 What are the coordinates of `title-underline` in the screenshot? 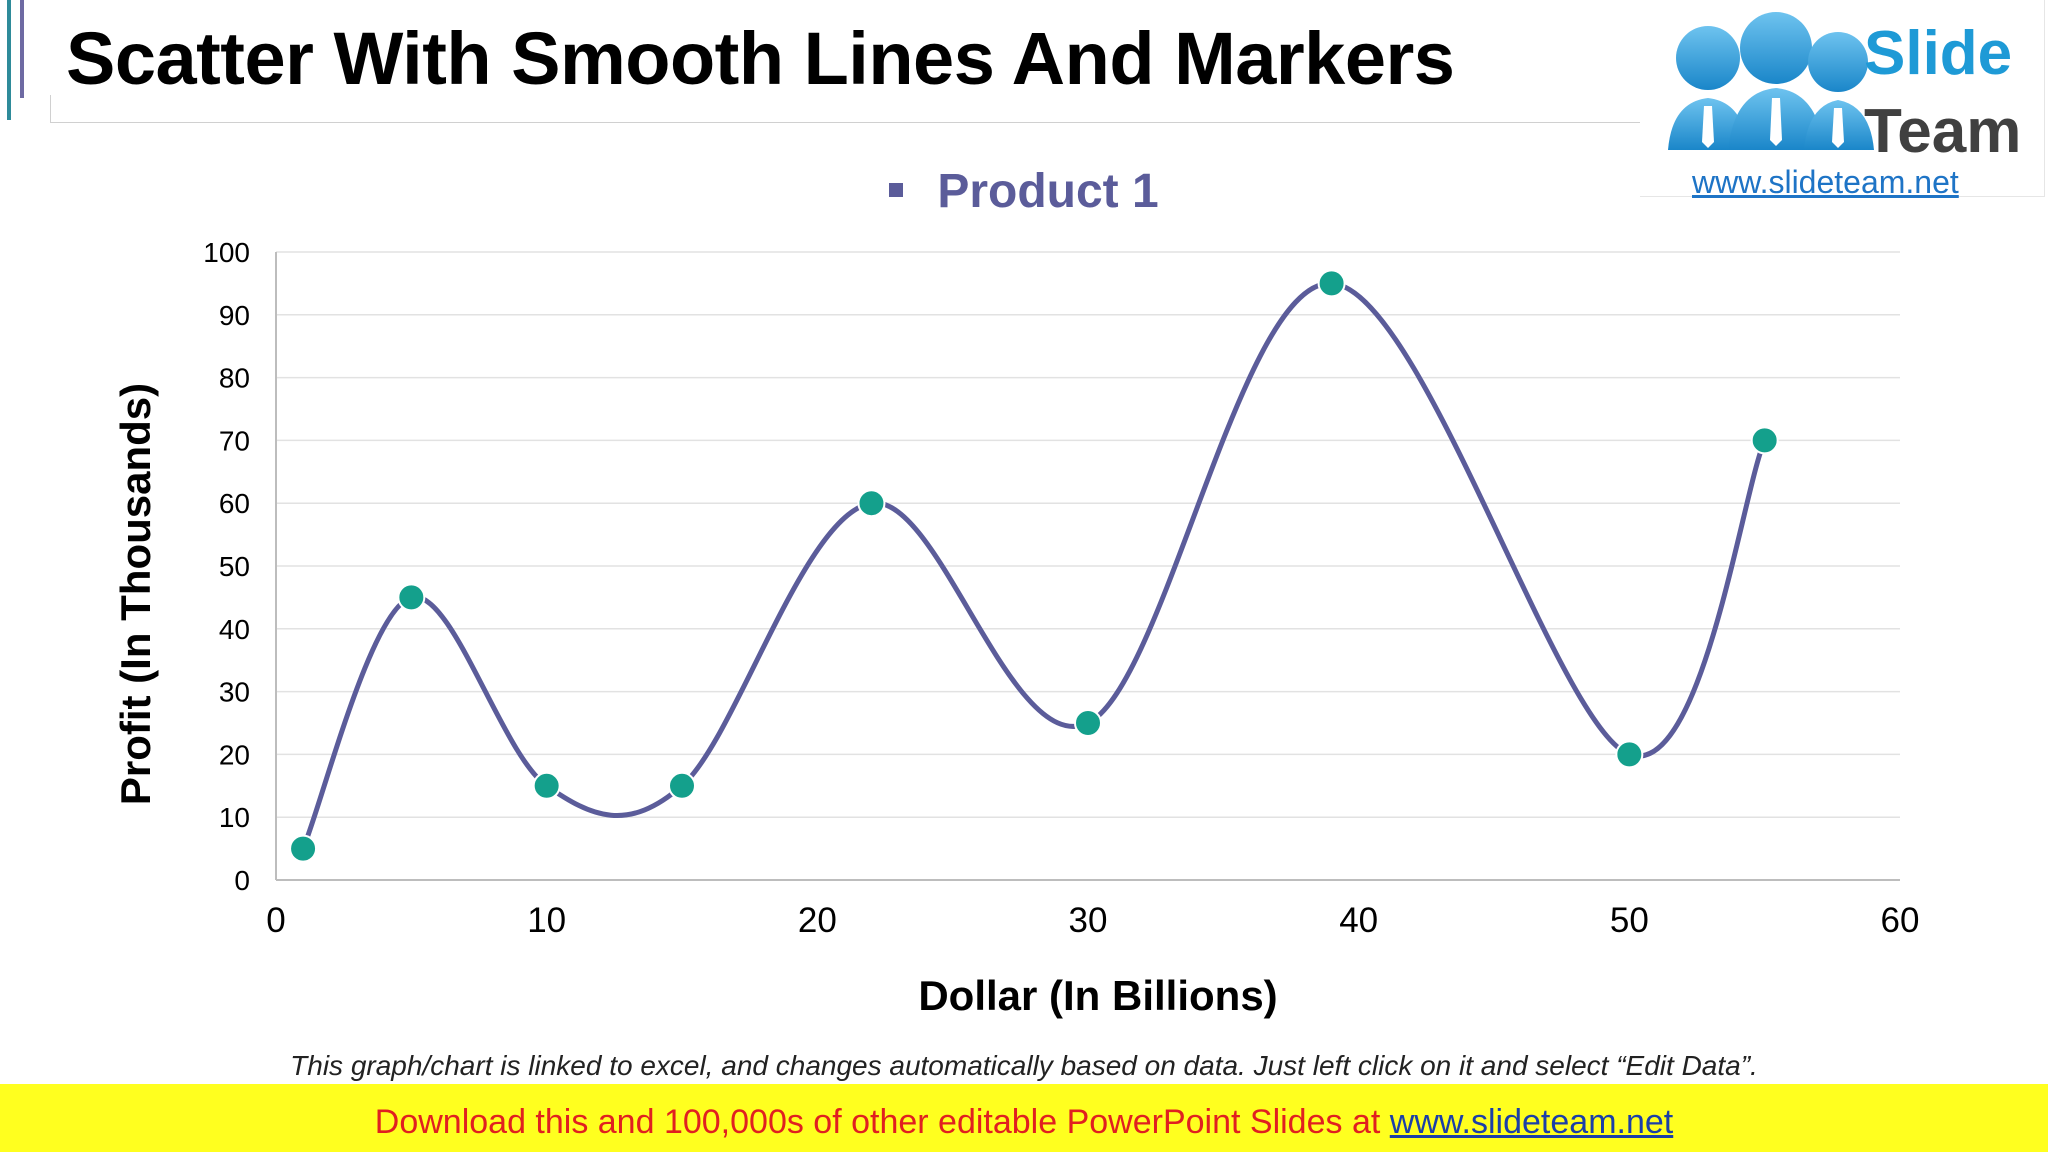 It's located at (845, 122).